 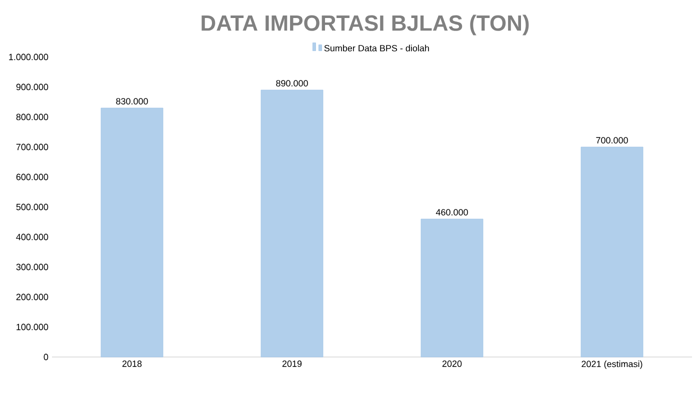 What do you see at coordinates (32, 87) in the screenshot?
I see `y-tick-label: 900.000` at bounding box center [32, 87].